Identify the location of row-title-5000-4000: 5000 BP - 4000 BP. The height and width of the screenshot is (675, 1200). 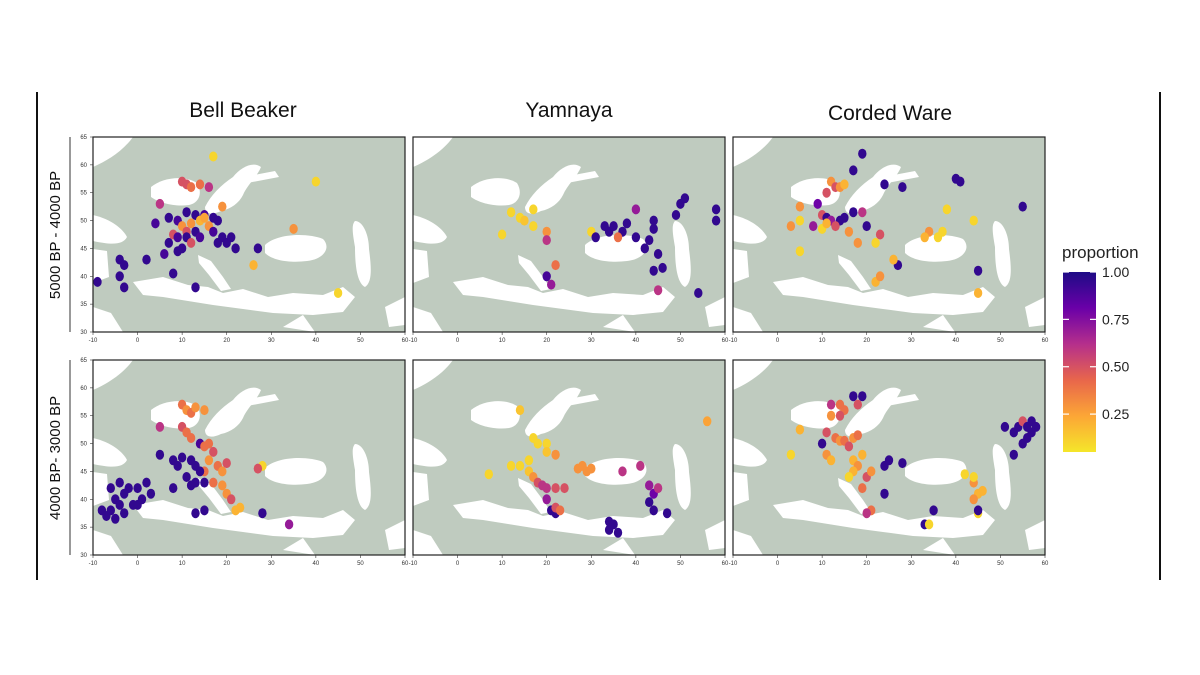
(55, 235).